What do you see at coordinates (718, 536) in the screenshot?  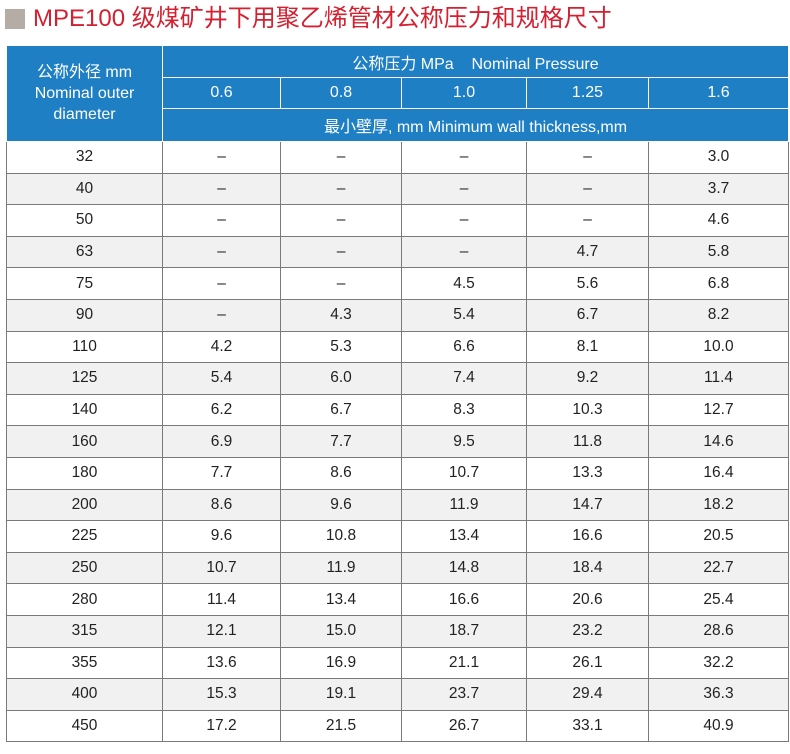 I see `wall-thickness-cell: 20.5` at bounding box center [718, 536].